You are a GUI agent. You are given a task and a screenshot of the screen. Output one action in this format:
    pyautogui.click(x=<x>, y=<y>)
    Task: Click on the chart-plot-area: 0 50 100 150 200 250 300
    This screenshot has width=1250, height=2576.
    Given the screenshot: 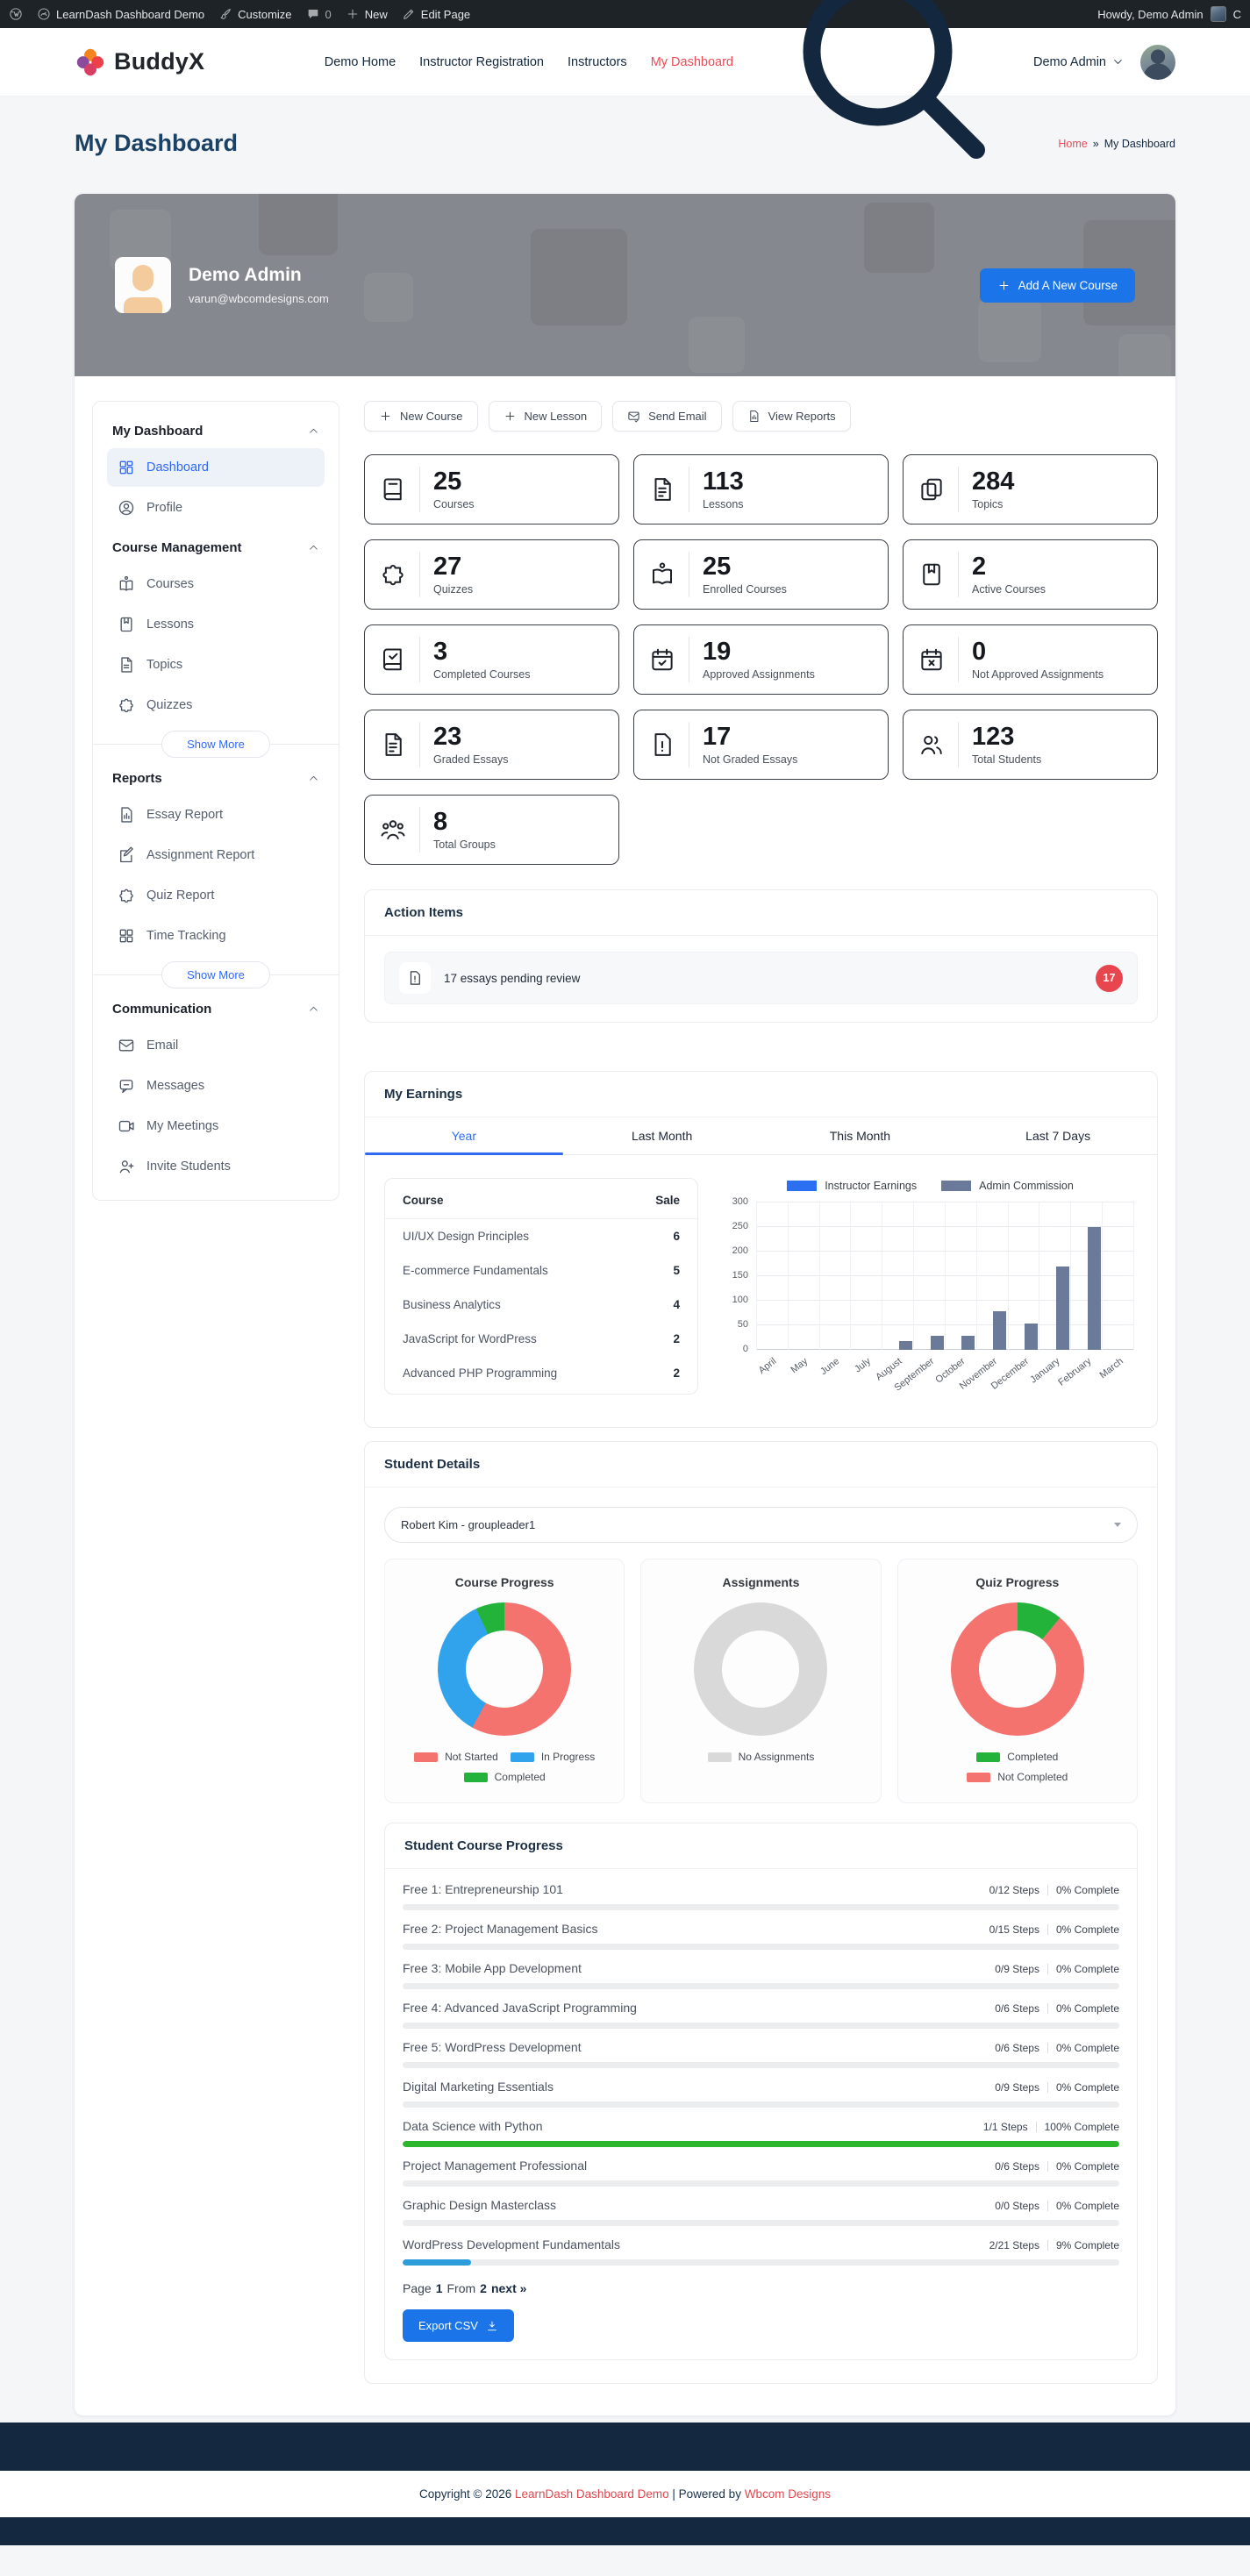 What is the action you would take?
    pyautogui.click(x=933, y=1275)
    